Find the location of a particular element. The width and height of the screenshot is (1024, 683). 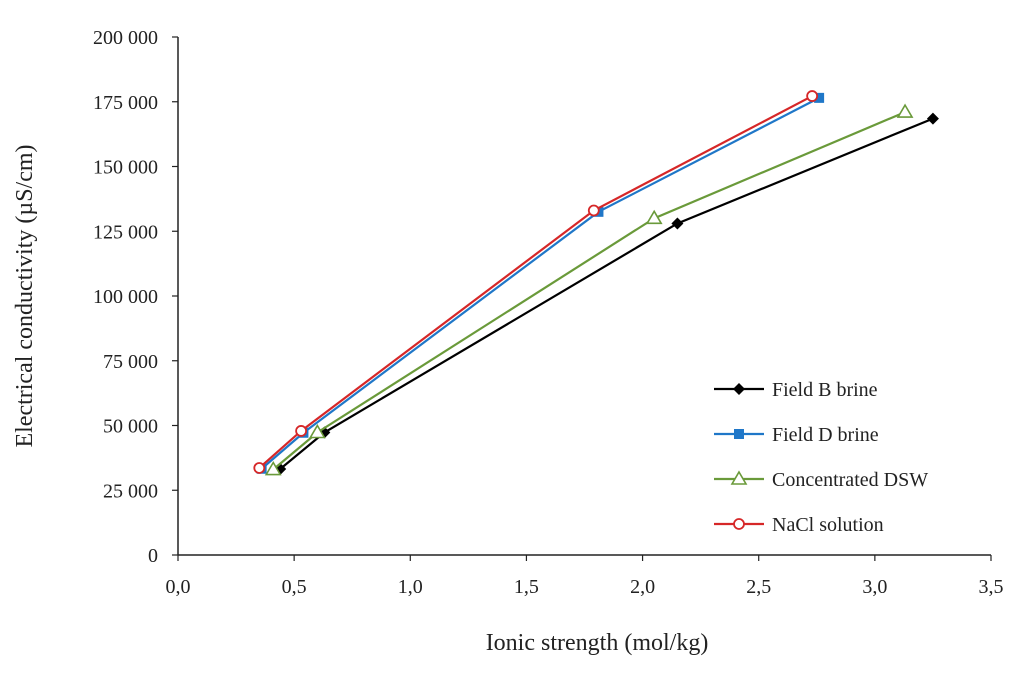

legend-item: NaCl solution is located at coordinates (799, 525).